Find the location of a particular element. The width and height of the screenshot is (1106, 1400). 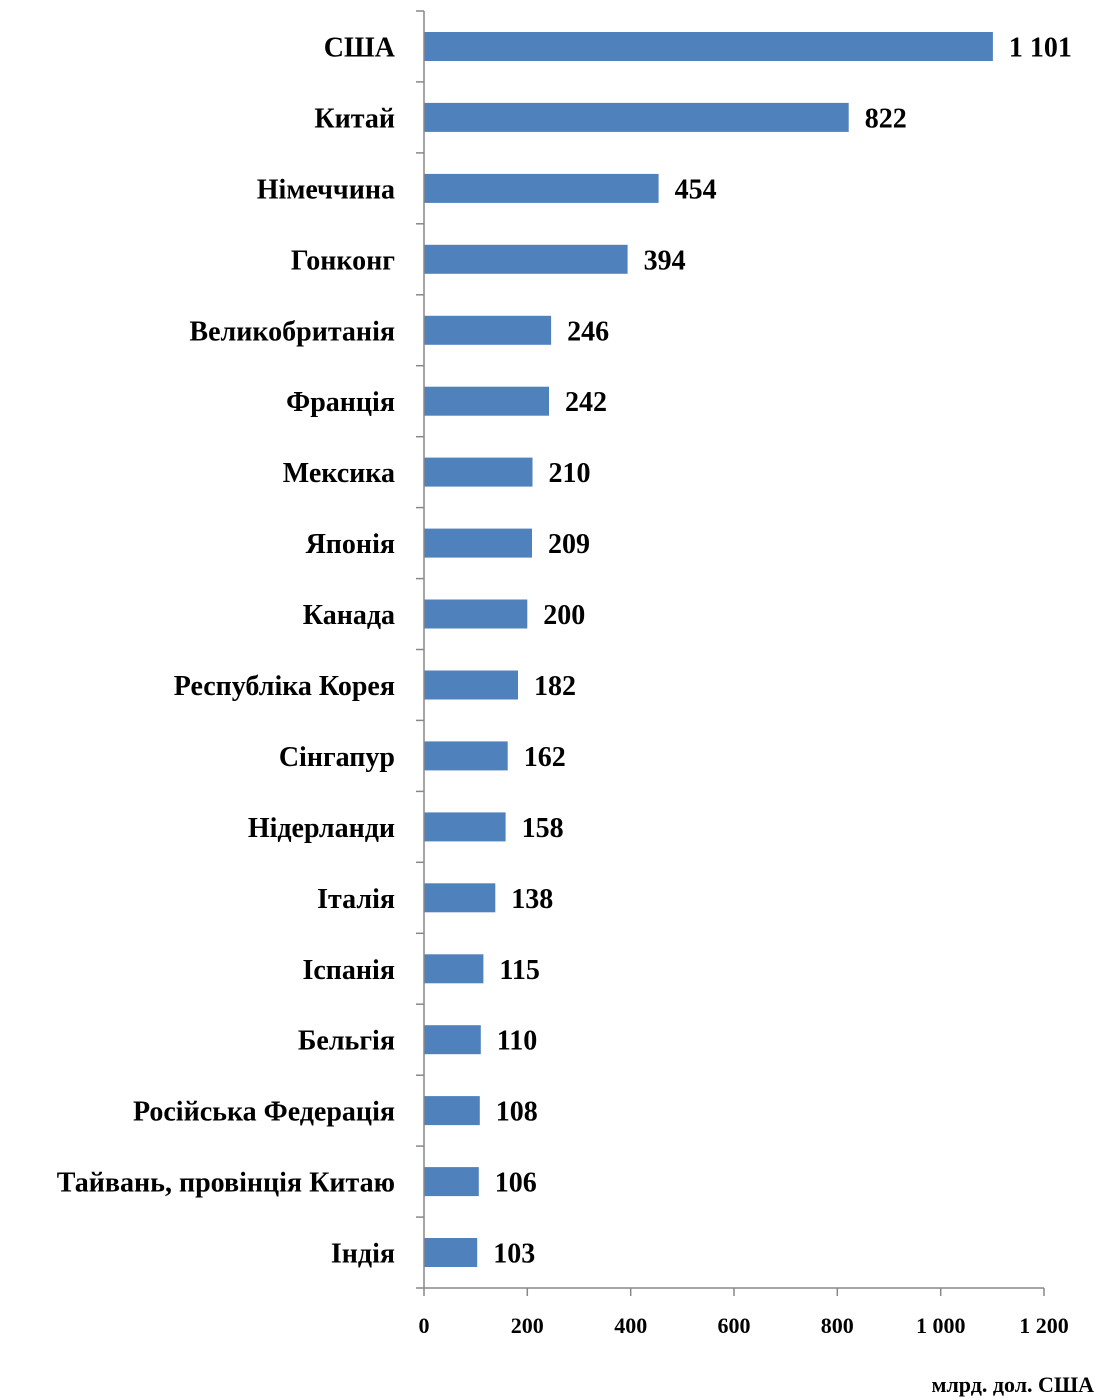

value-label: 200 is located at coordinates (564, 615).